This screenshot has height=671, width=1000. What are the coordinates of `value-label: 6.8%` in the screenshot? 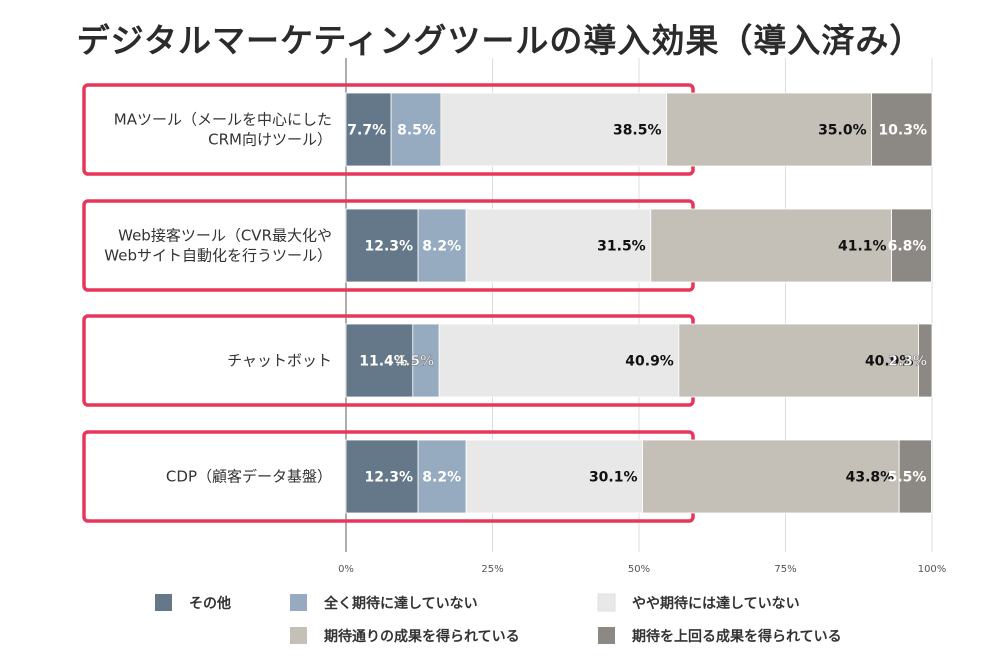 It's located at (907, 247).